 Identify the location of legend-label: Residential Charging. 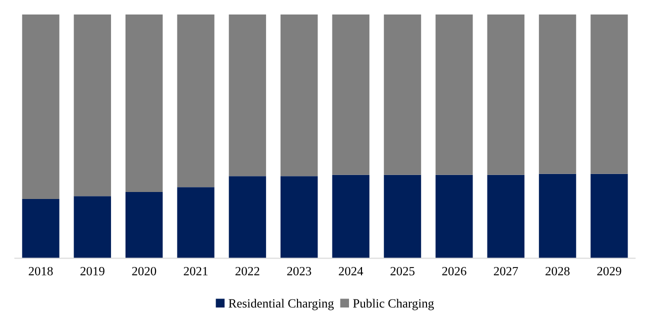
(281, 304).